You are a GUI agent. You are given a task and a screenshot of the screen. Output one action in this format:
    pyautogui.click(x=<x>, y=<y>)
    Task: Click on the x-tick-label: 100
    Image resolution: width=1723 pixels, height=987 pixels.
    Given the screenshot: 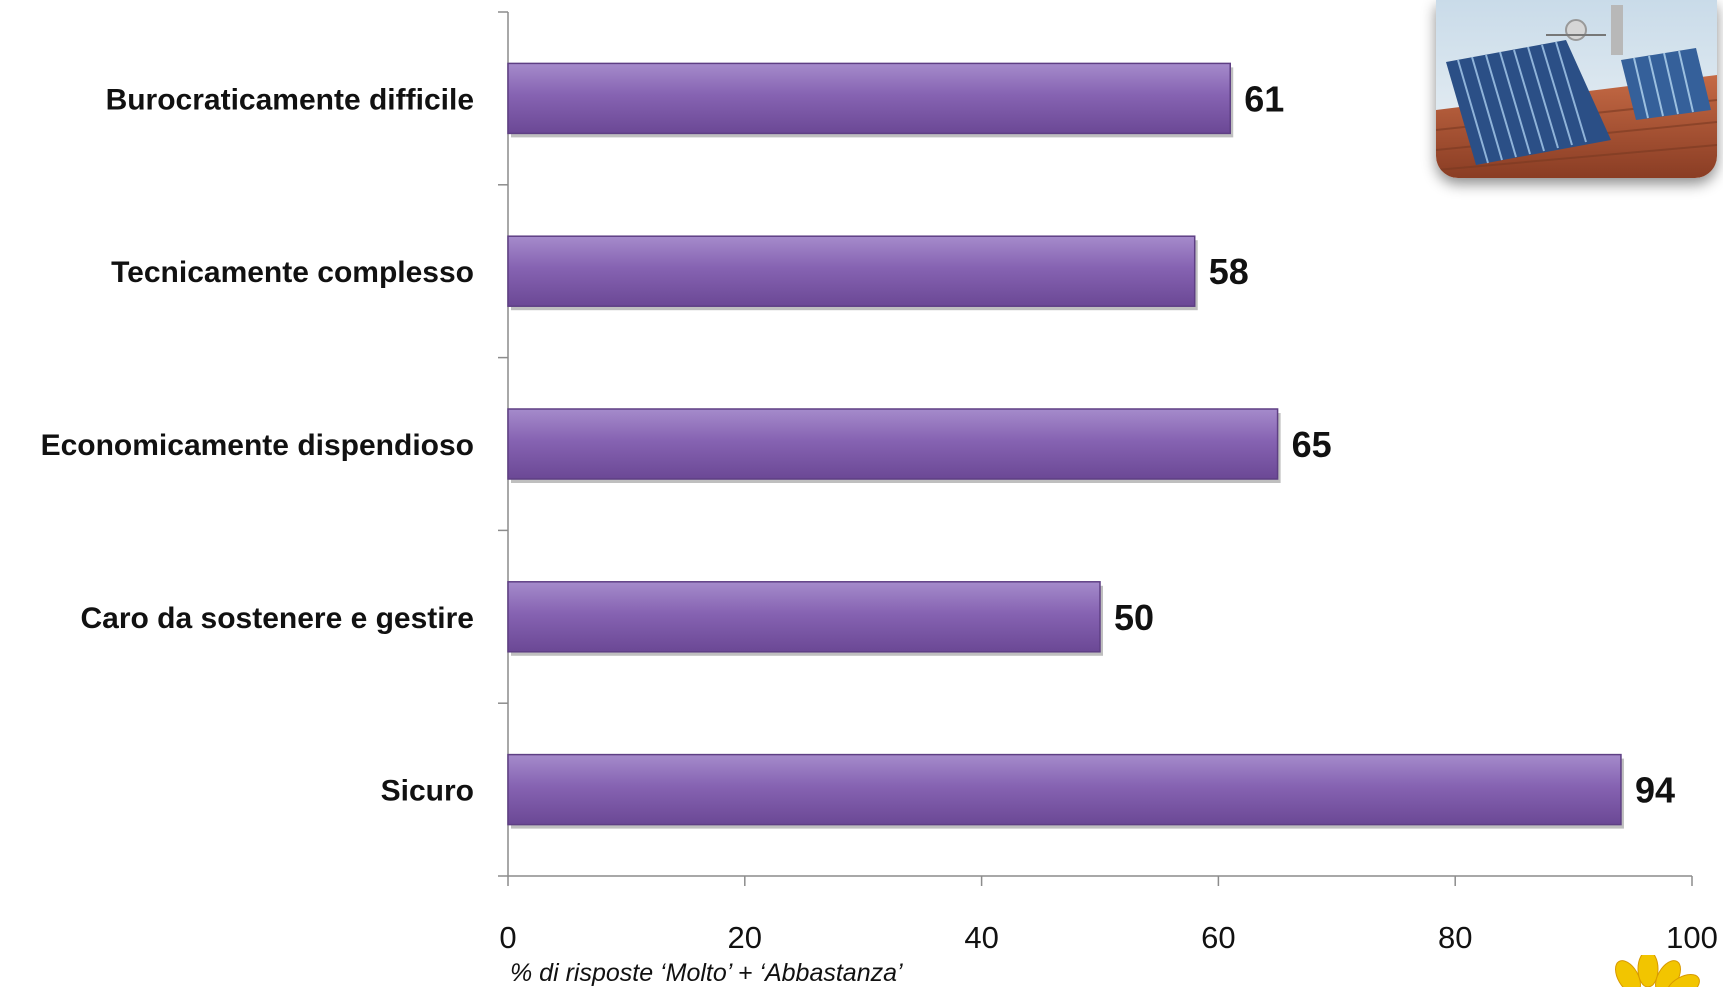 What is the action you would take?
    pyautogui.click(x=1692, y=937)
    